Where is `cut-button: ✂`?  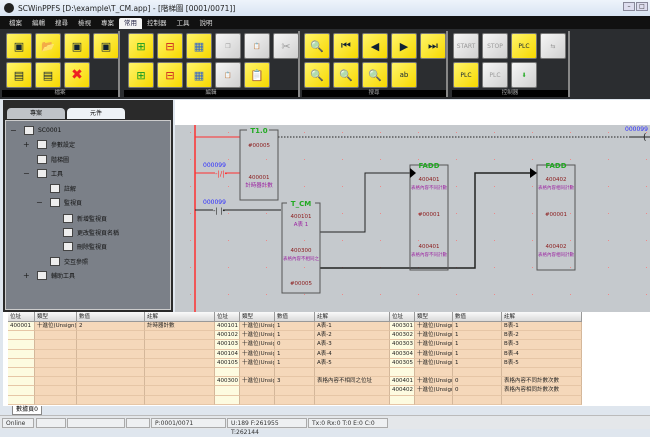 cut-button: ✂ is located at coordinates (286, 46).